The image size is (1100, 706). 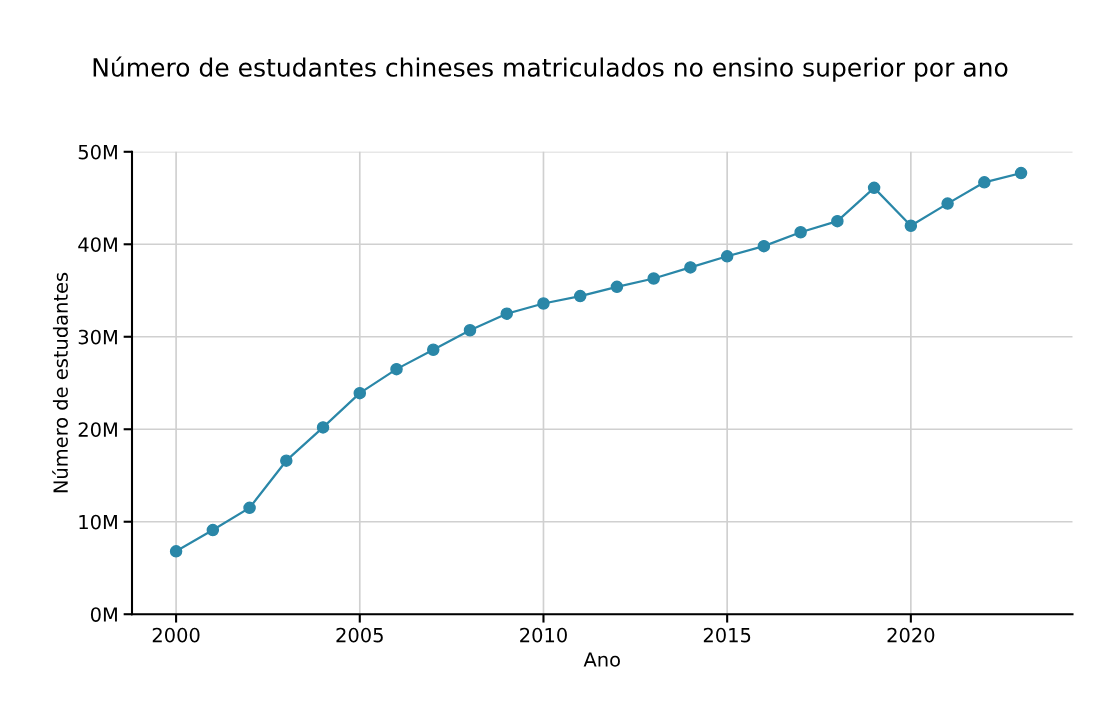 What do you see at coordinates (176, 635) in the screenshot?
I see `x-tick-label: 2000` at bounding box center [176, 635].